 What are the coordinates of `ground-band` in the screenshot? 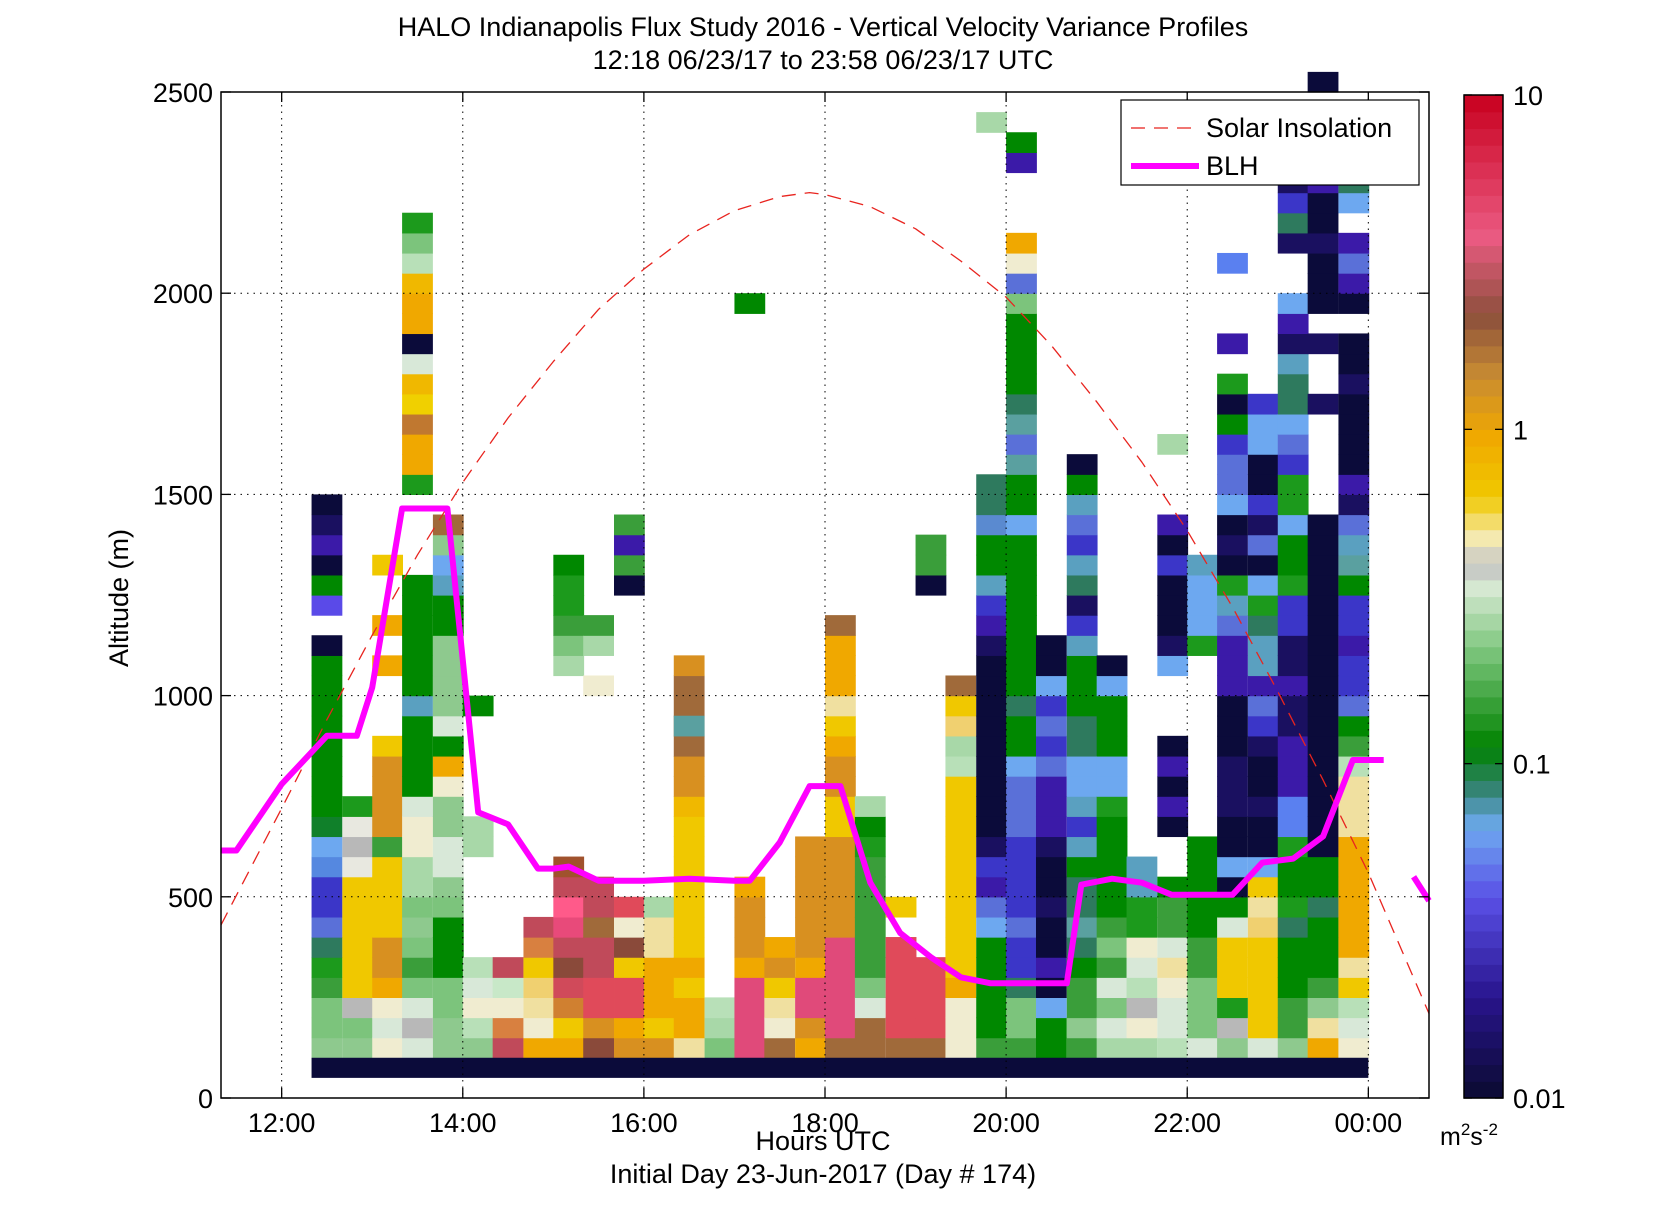 It's located at (840, 1067).